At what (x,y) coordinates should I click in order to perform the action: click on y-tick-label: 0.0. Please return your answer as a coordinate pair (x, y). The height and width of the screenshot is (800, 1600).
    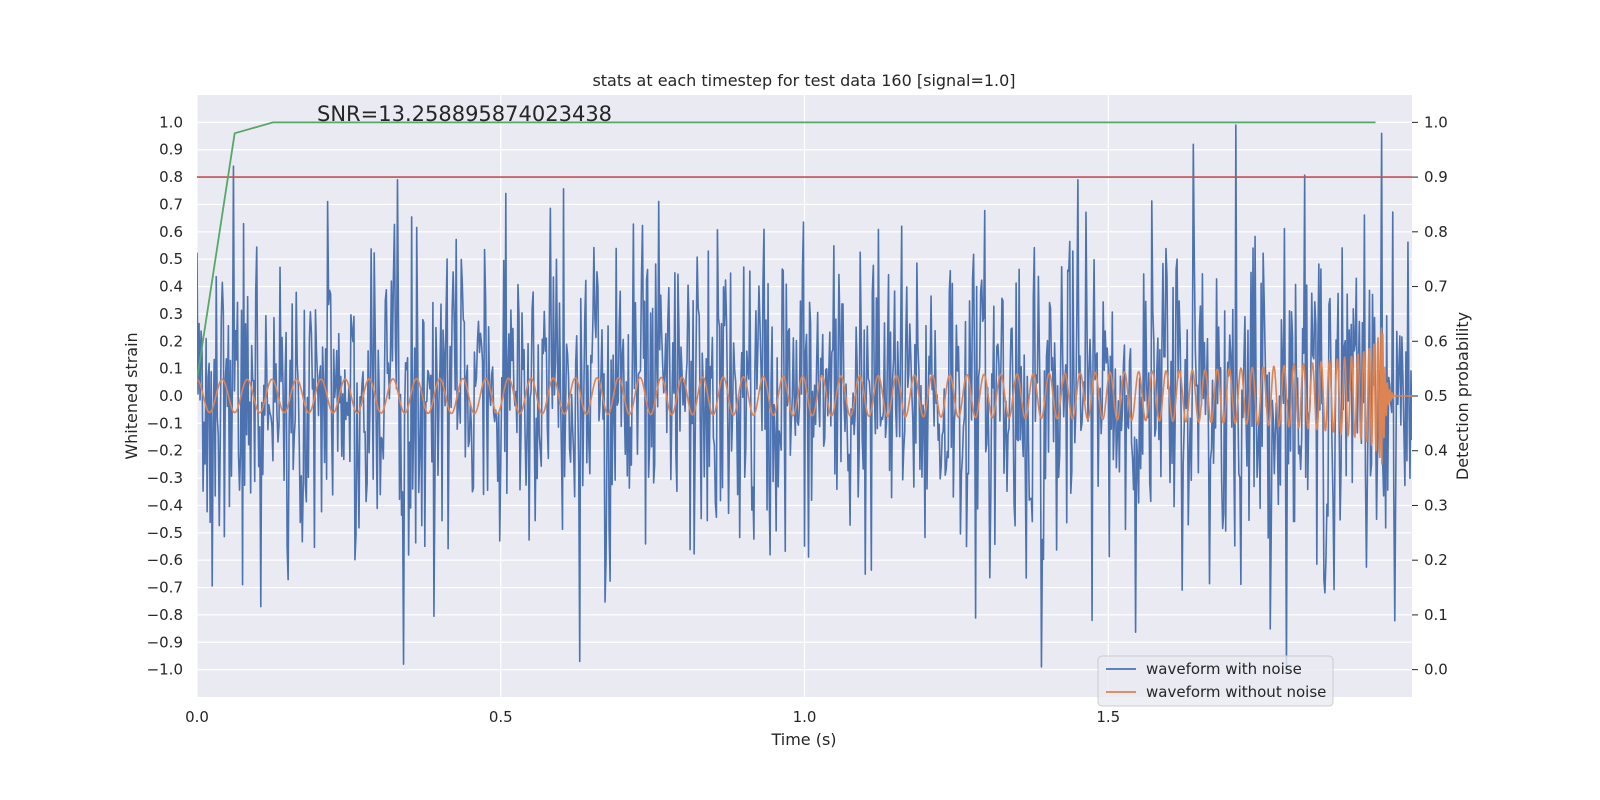
    Looking at the image, I should click on (171, 396).